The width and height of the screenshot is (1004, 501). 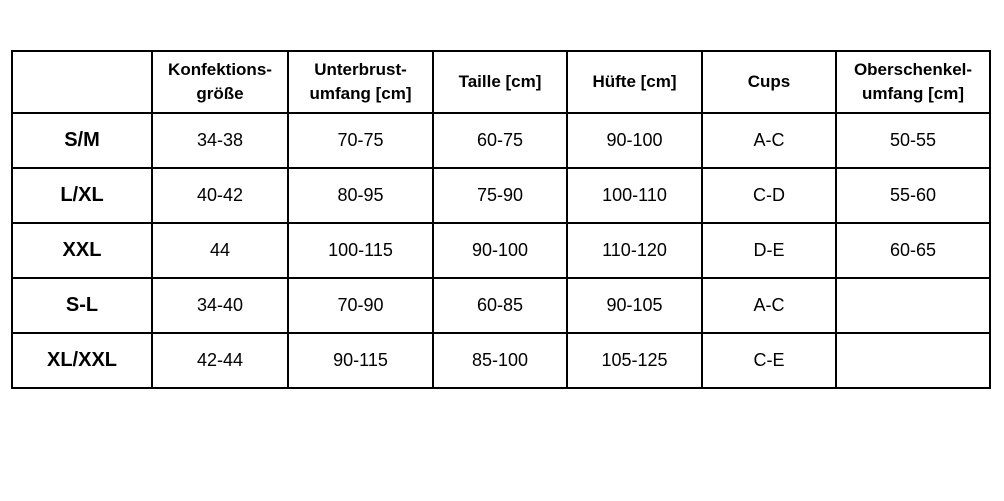 I want to click on size-label: XL/XXL, so click(x=82, y=360).